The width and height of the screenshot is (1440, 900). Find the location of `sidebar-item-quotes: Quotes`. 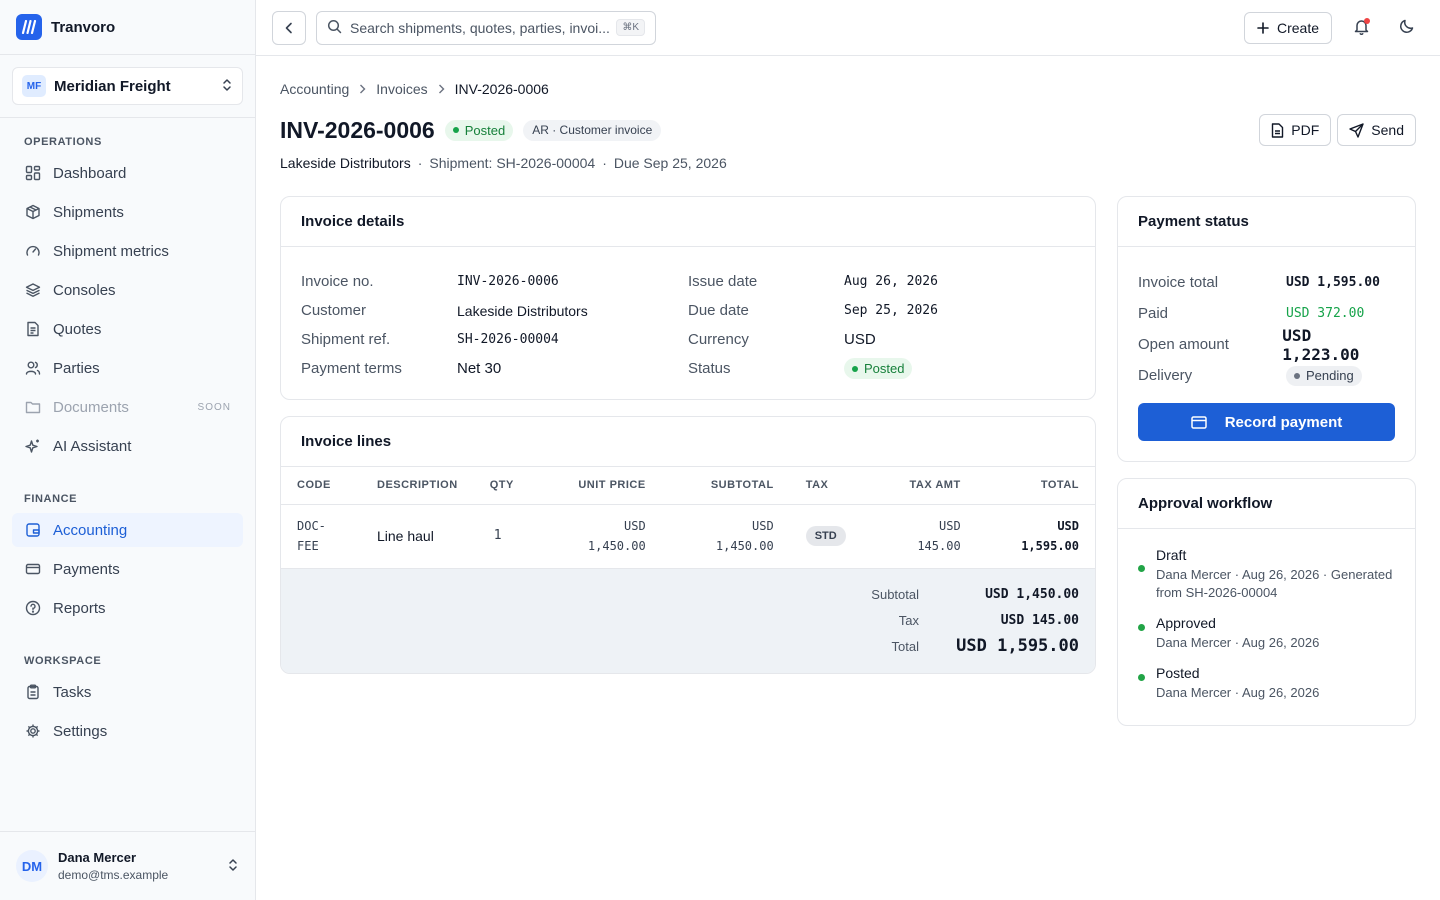

sidebar-item-quotes: Quotes is located at coordinates (127, 329).